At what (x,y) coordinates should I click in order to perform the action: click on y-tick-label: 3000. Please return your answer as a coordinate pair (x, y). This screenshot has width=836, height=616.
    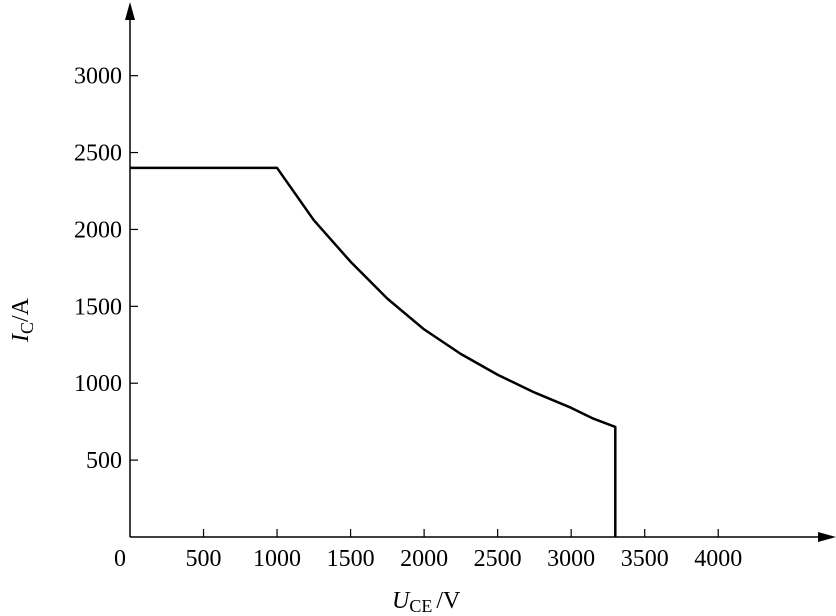
    Looking at the image, I should click on (98, 77).